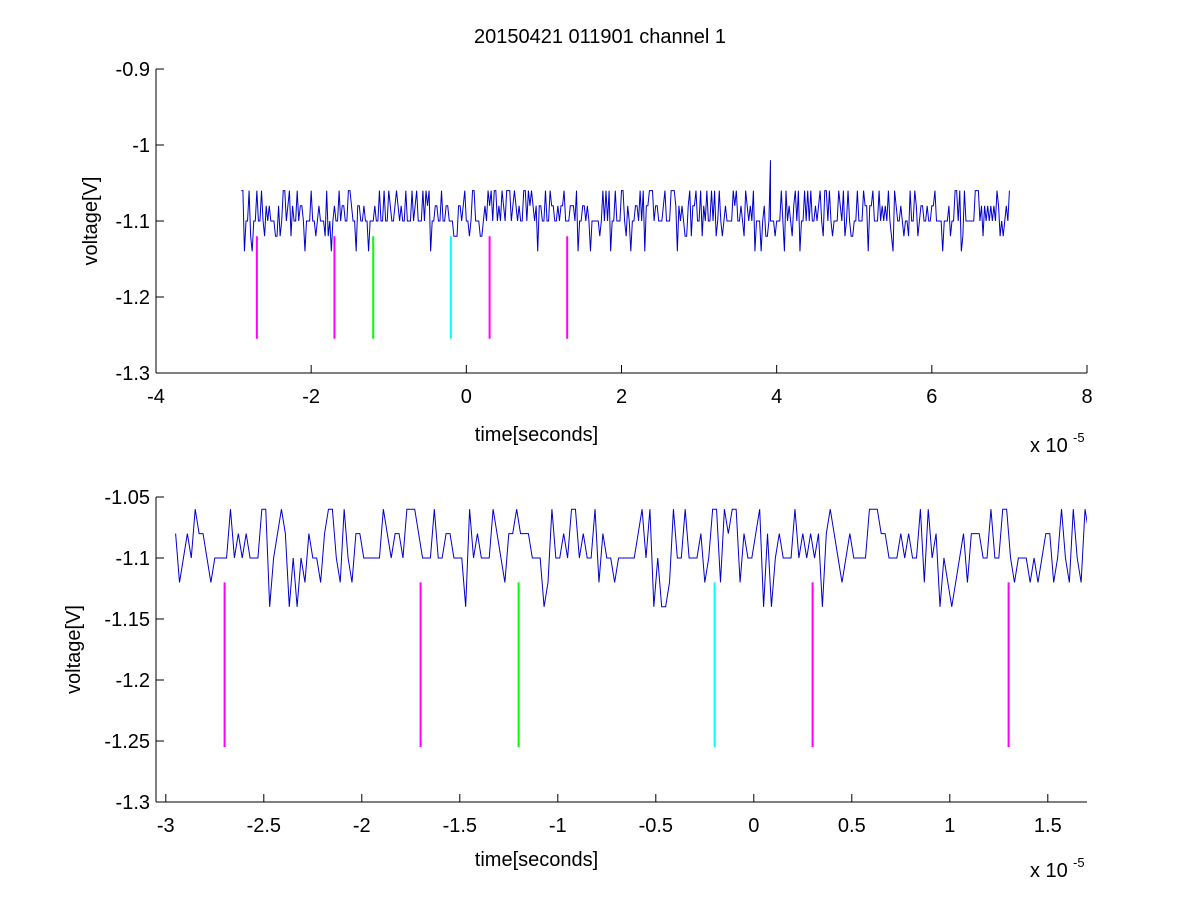 This screenshot has width=1200, height=901. Describe the element at coordinates (264, 826) in the screenshot. I see `x-tick-label: -2.5` at that location.